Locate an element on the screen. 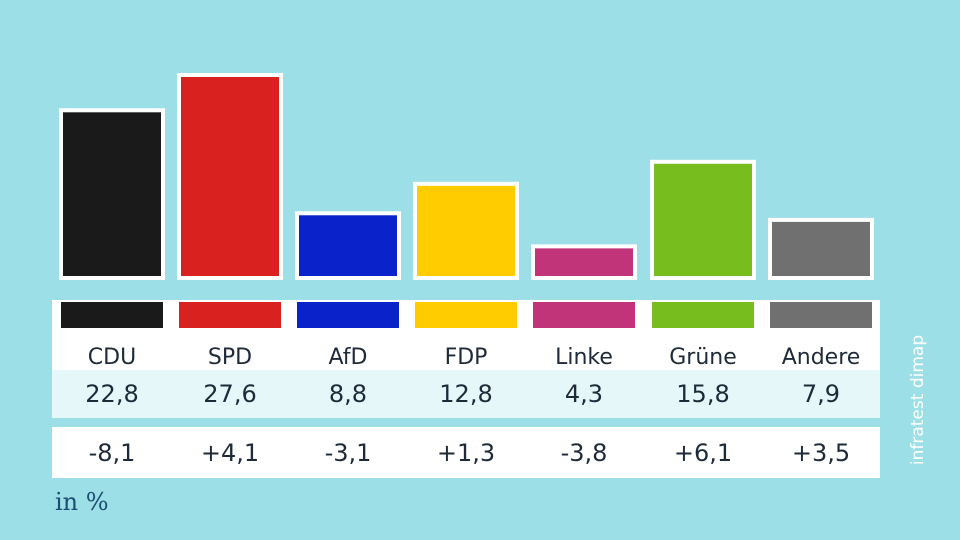 Image resolution: width=960 pixels, height=540 pixels. source-credit: infratest dimap is located at coordinates (918, 400).